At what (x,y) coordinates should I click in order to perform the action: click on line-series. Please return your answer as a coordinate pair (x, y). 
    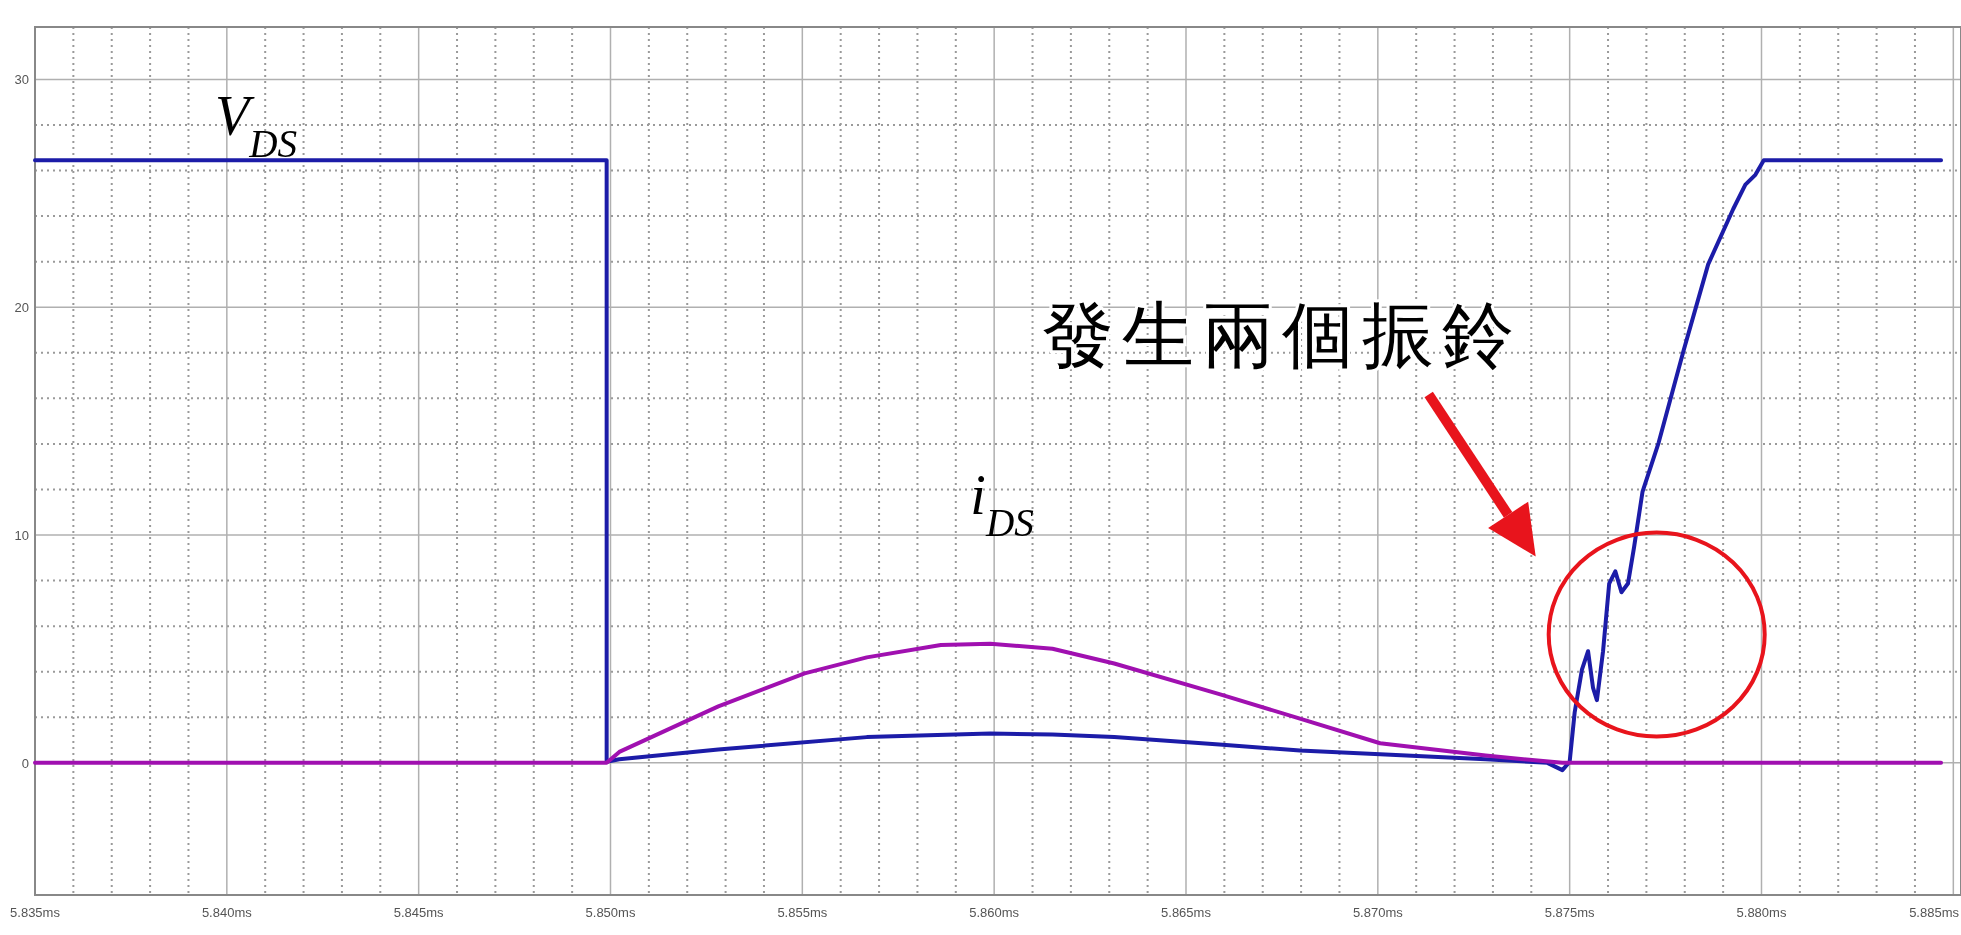
    Looking at the image, I should click on (988, 703).